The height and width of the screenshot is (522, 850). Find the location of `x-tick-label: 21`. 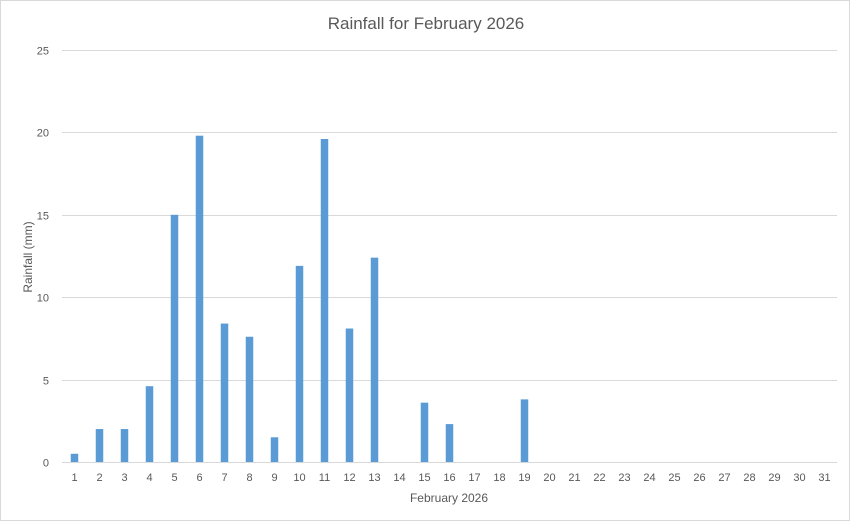

x-tick-label: 21 is located at coordinates (574, 478).